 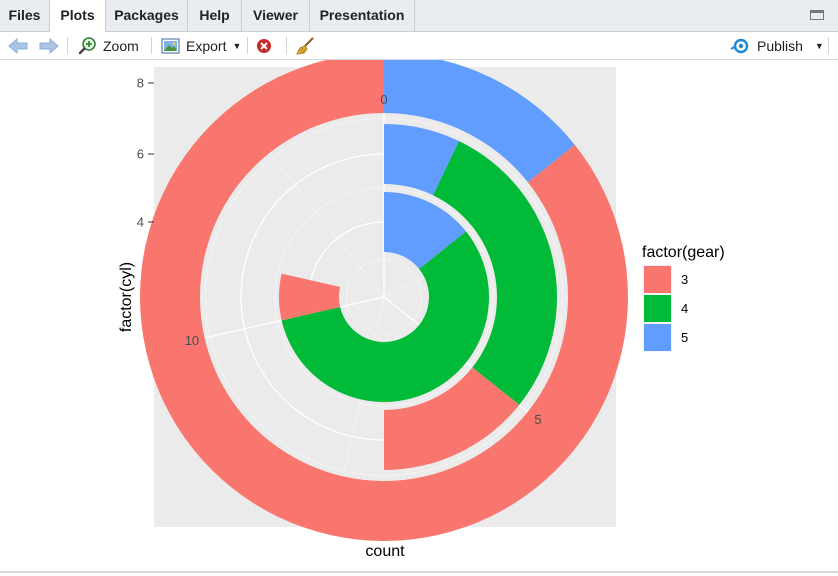 I want to click on back-button, so click(x=18, y=45).